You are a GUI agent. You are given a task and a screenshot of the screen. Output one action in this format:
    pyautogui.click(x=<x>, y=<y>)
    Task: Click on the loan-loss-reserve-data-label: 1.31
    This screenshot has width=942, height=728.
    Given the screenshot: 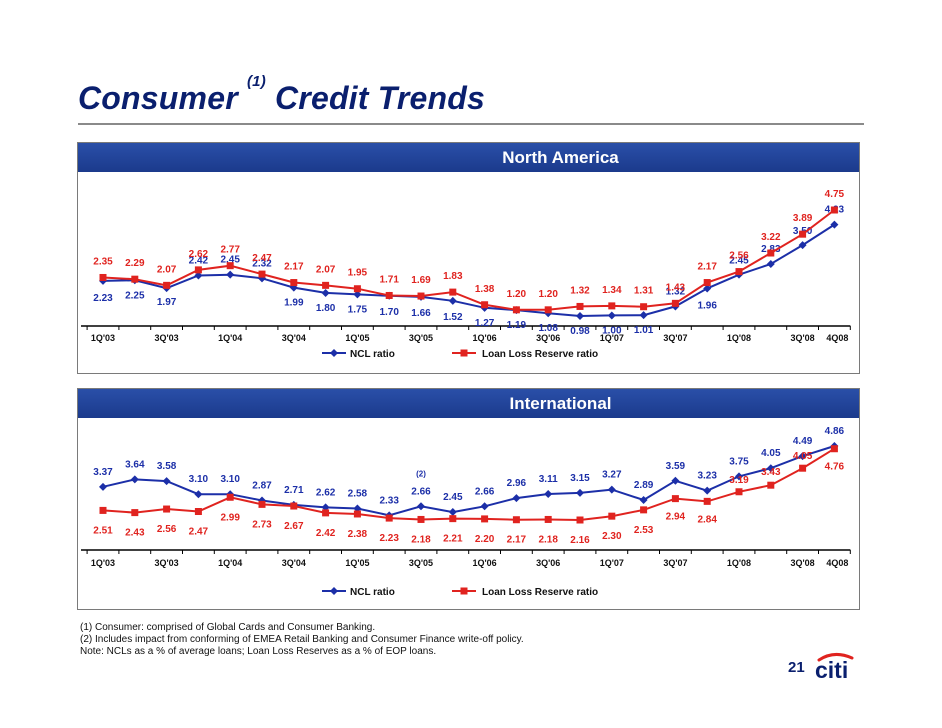 What is the action you would take?
    pyautogui.click(x=644, y=291)
    